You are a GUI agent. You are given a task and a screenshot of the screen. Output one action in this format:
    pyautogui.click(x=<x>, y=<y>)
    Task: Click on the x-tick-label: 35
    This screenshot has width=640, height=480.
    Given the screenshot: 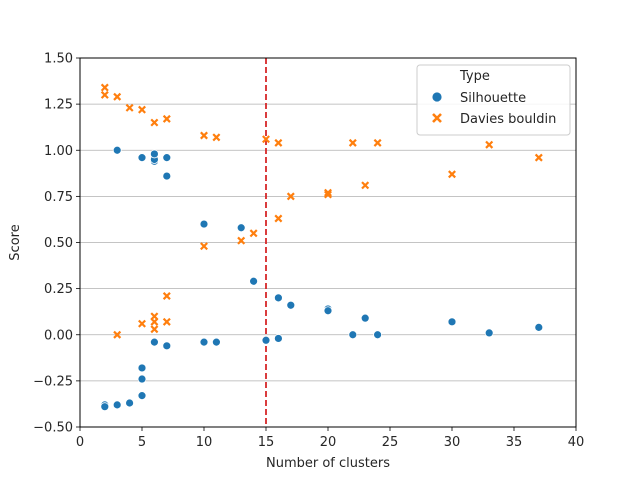 What is the action you would take?
    pyautogui.click(x=514, y=442)
    